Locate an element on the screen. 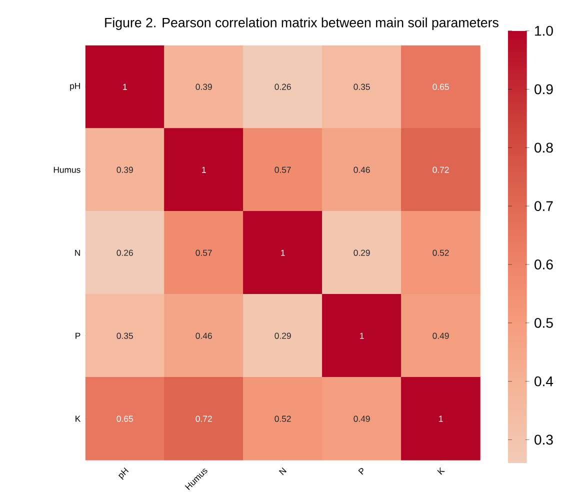  x-tick-label: P is located at coordinates (361, 471).